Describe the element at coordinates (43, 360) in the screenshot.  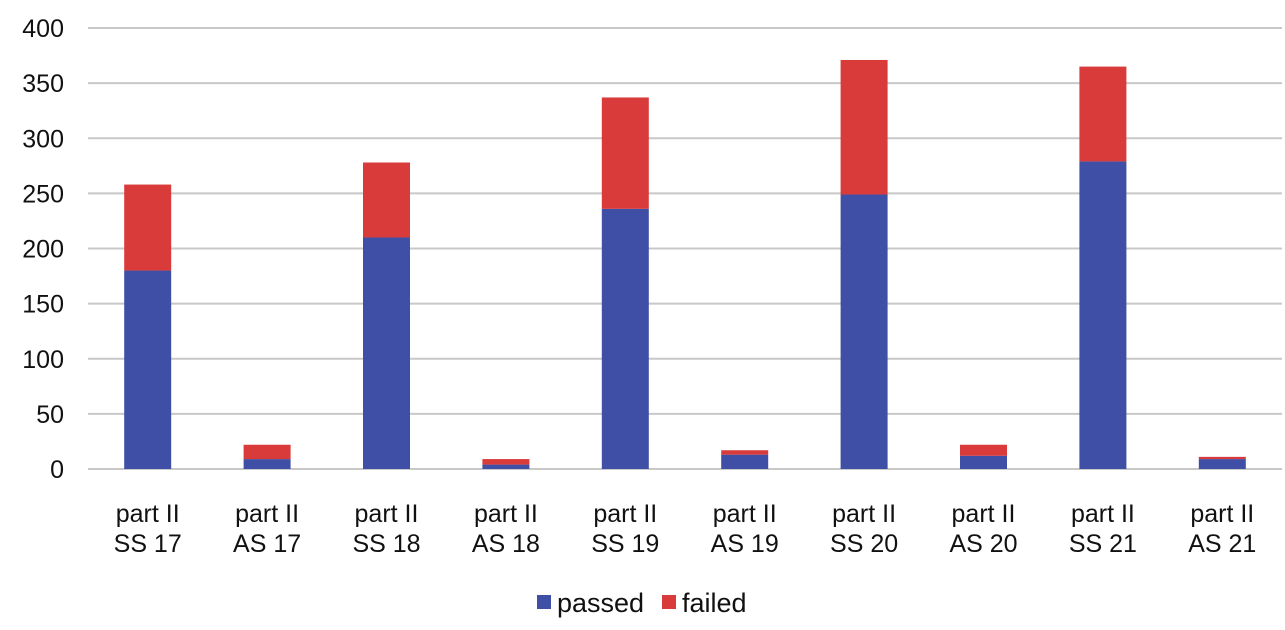
I see `y-tick-label: 100` at that location.